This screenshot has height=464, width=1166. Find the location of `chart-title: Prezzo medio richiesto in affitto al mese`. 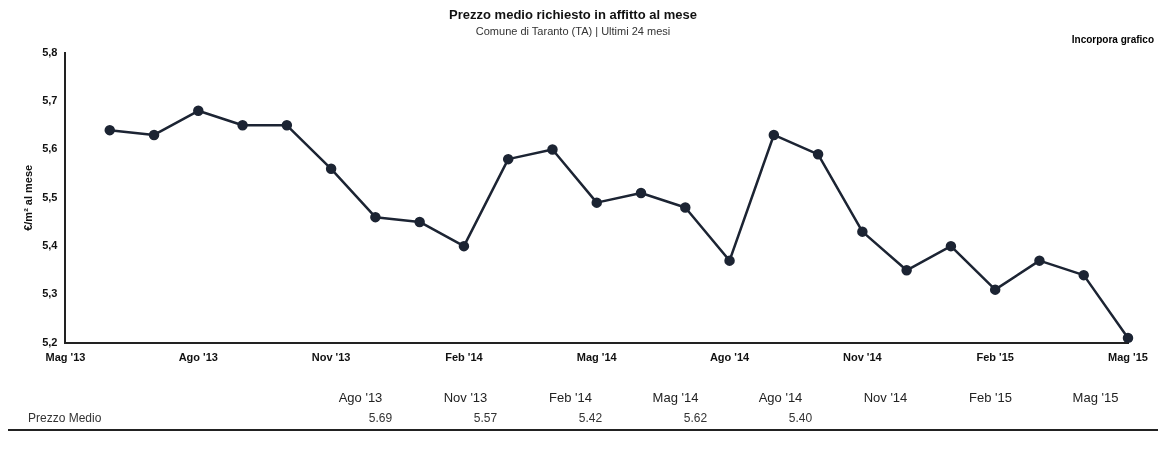

chart-title: Prezzo medio richiesto in affitto al mese is located at coordinates (573, 15).